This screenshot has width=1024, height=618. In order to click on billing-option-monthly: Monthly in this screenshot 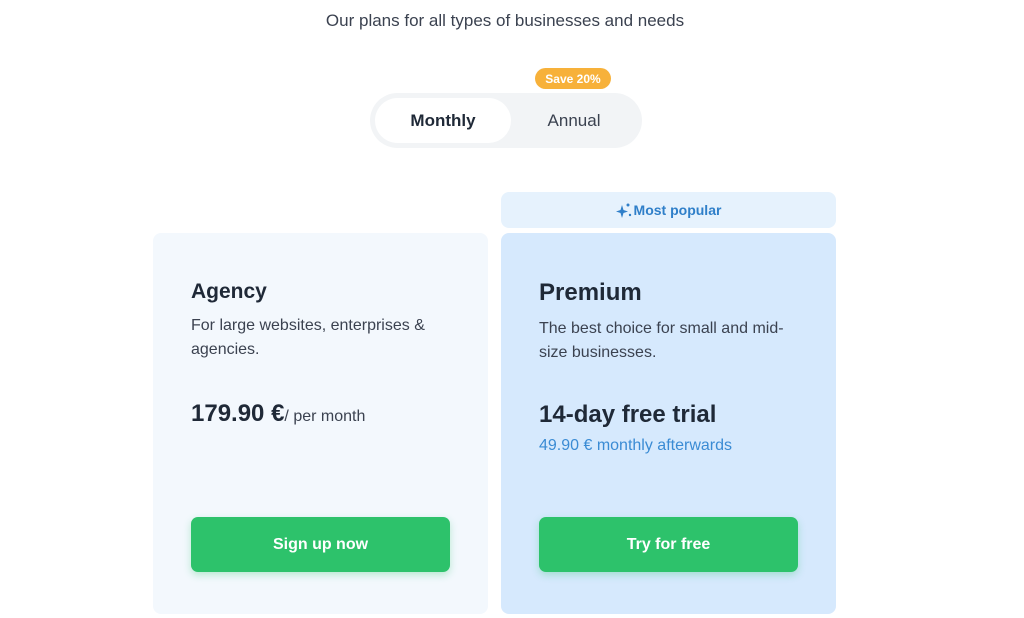, I will do `click(443, 120)`.